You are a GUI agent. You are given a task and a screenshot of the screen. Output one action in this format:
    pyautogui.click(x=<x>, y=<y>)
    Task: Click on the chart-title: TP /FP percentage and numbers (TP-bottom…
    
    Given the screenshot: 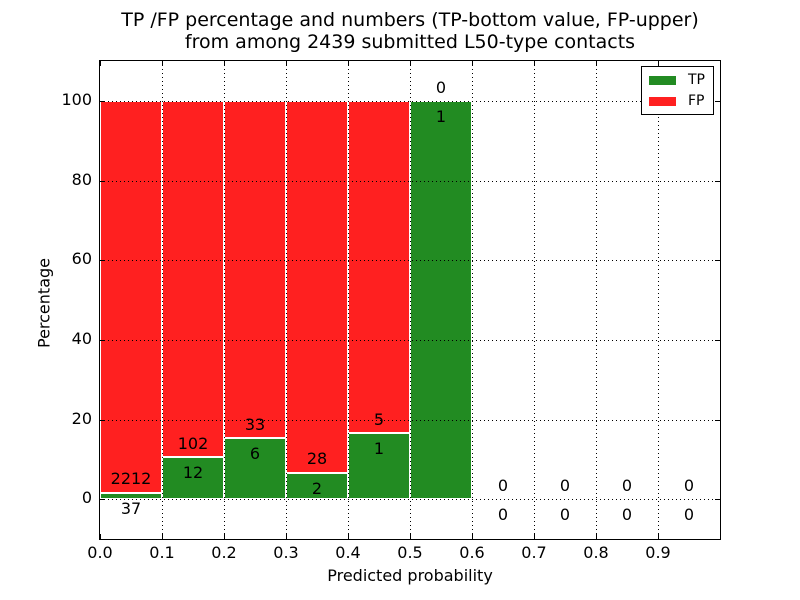 What is the action you would take?
    pyautogui.click(x=410, y=31)
    